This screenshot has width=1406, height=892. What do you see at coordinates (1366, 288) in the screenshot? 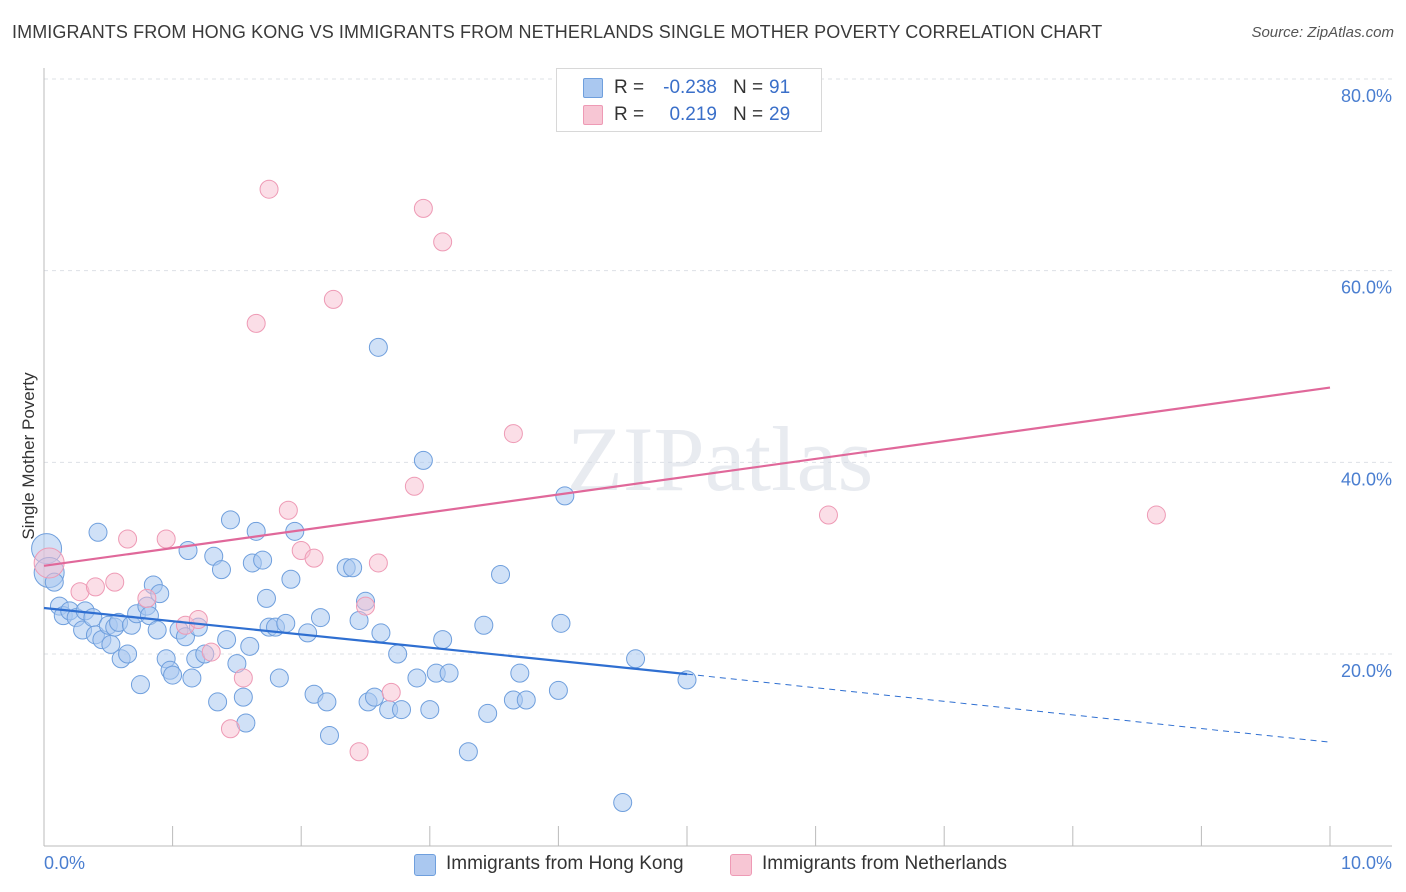
I see `y-tick-label: 60.0%` at bounding box center [1366, 288].